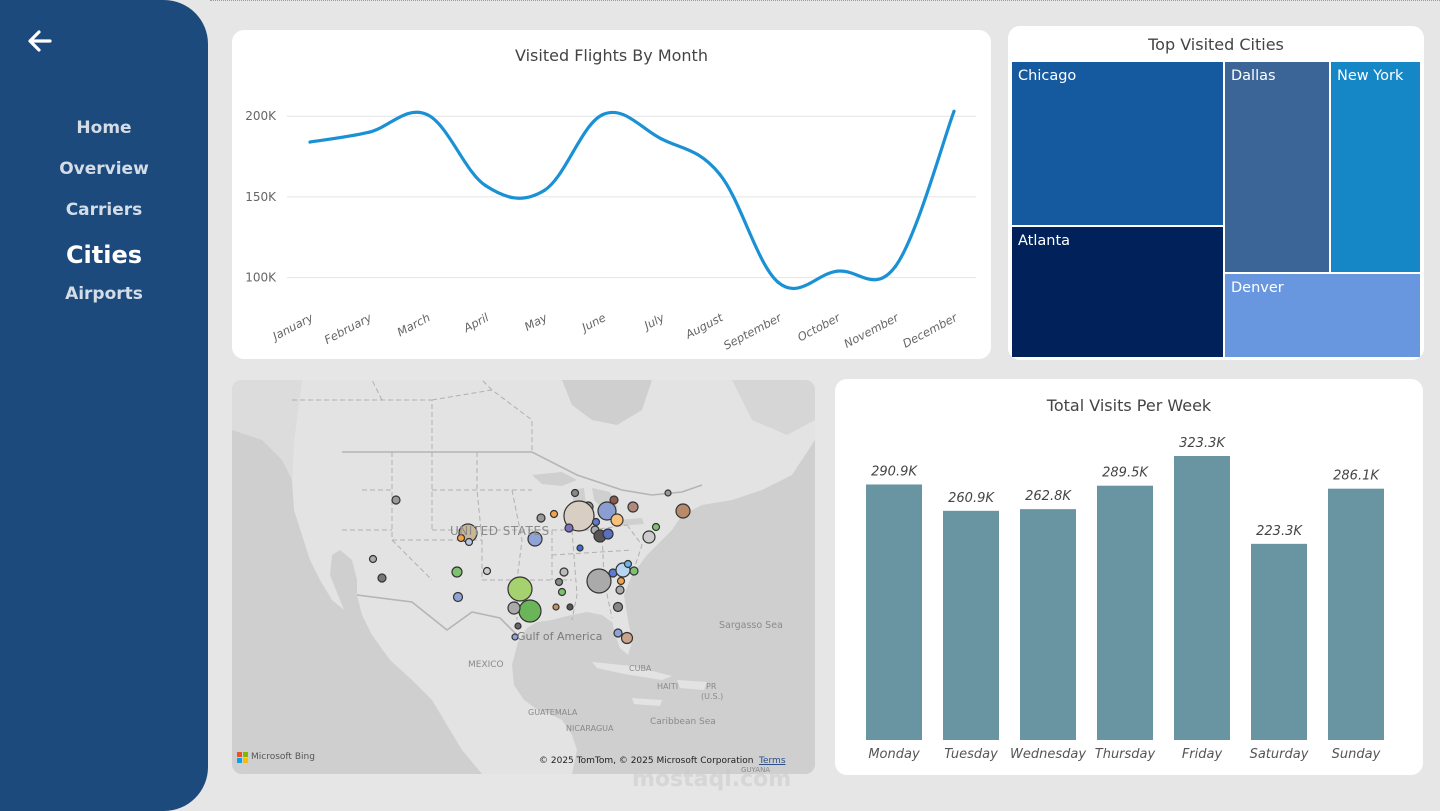 This screenshot has height=811, width=1440. I want to click on map-label-guatemala: GUATEMALA, so click(553, 712).